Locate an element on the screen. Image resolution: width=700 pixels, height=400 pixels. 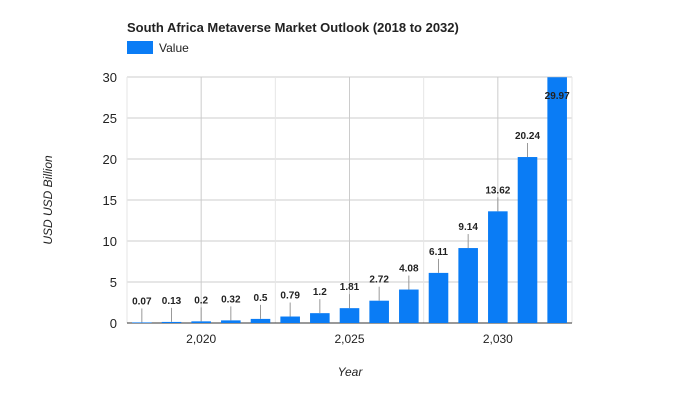
y-axis: 0 5 10 15 20 25 30 is located at coordinates (110, 200).